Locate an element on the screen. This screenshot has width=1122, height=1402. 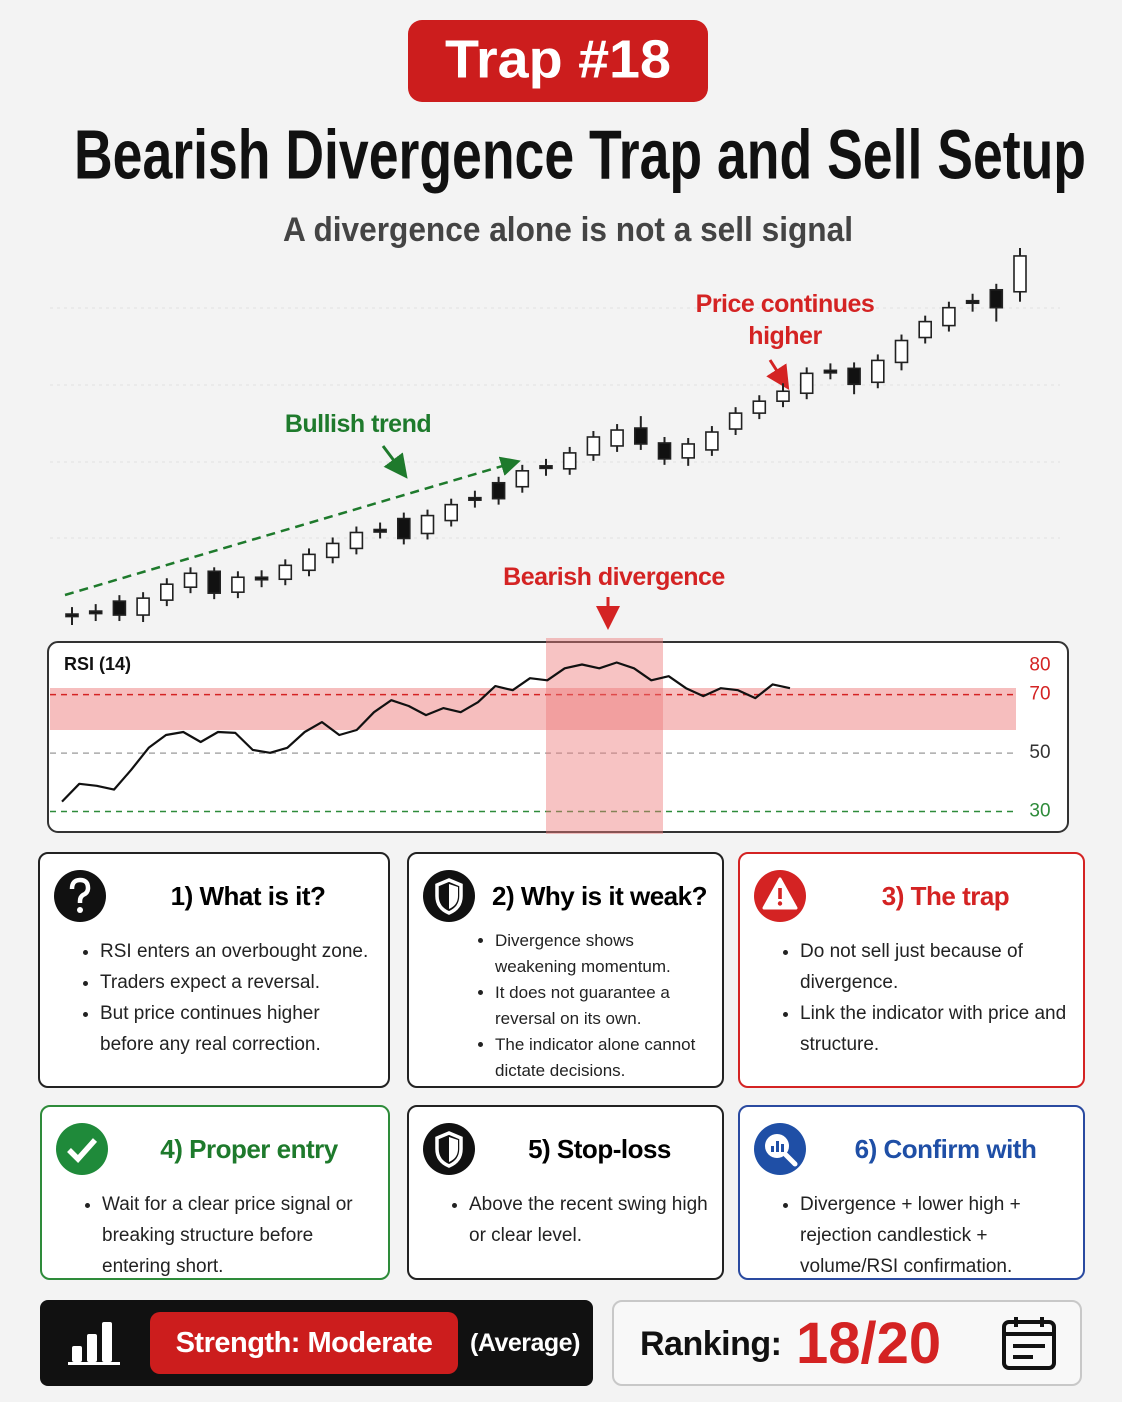
badge-text: Trap #18 is located at coordinates (558, 59).